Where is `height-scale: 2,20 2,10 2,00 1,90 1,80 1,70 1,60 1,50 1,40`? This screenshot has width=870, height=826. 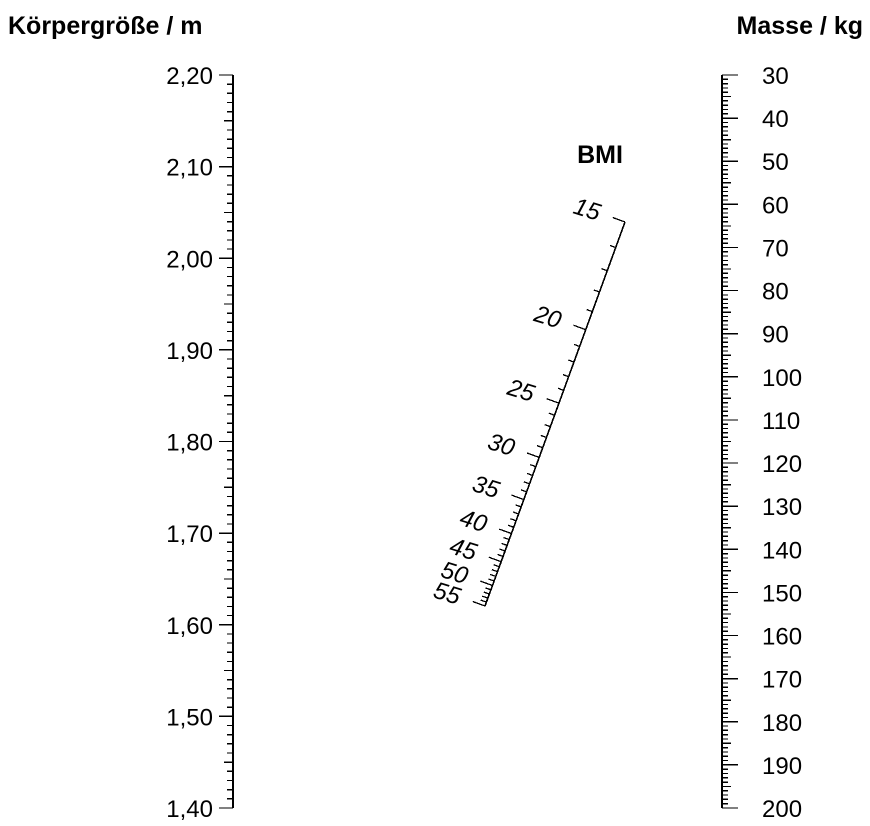 height-scale: 2,20 2,10 2,00 1,90 1,80 1,70 1,60 1,50 1,40 is located at coordinates (200, 443).